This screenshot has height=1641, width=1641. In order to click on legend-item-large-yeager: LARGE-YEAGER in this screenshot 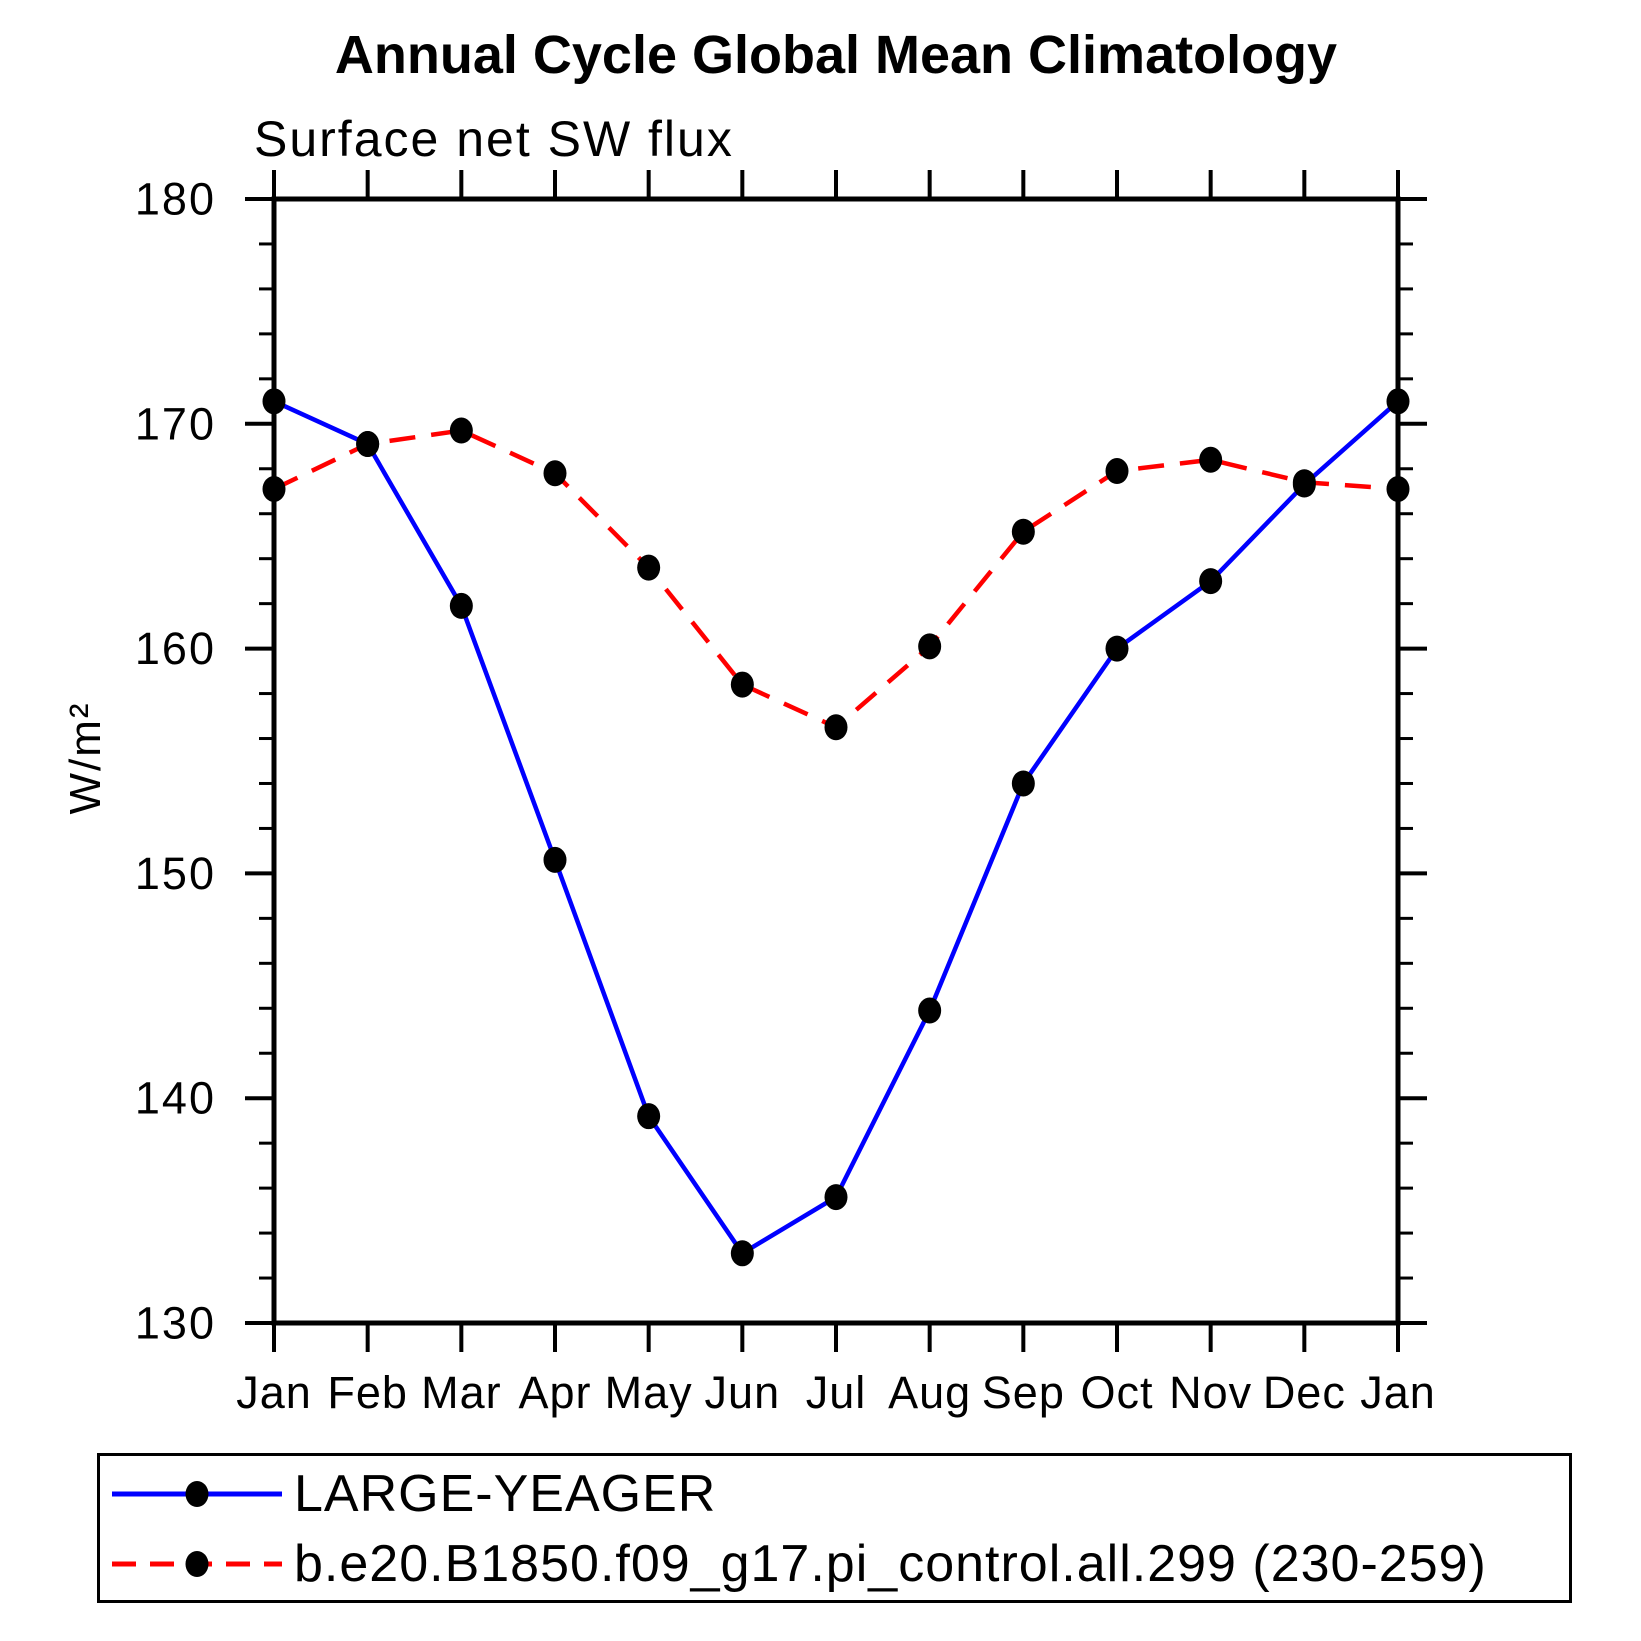, I will do `click(412, 1494)`.